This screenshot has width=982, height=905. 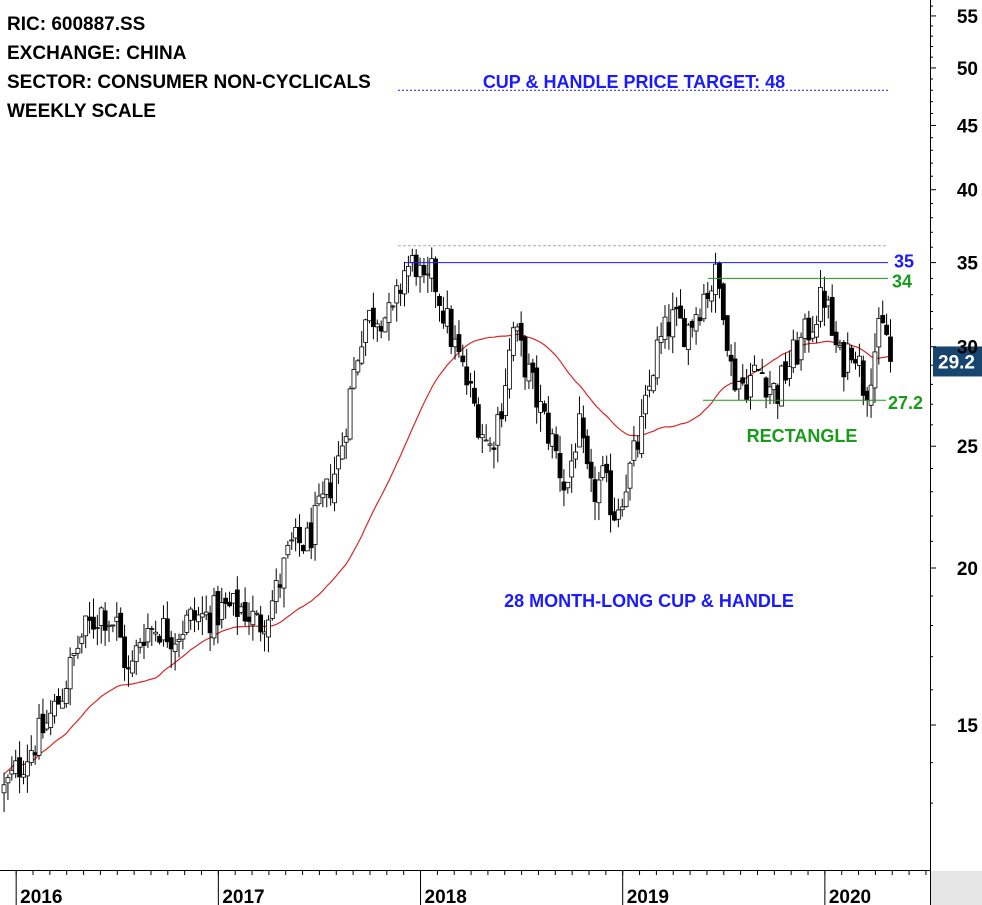 I want to click on y-tick-label: 30, so click(x=967, y=348).